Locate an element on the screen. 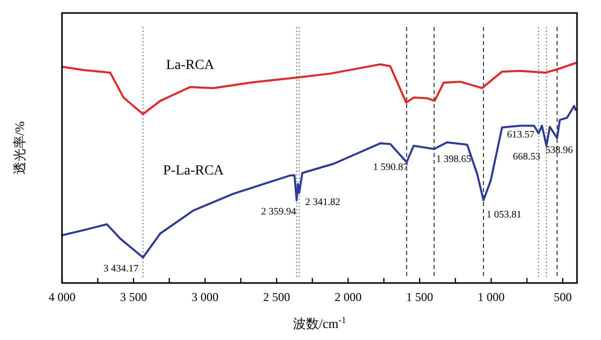  y-axis-title: 透光率/% is located at coordinates (19, 148).